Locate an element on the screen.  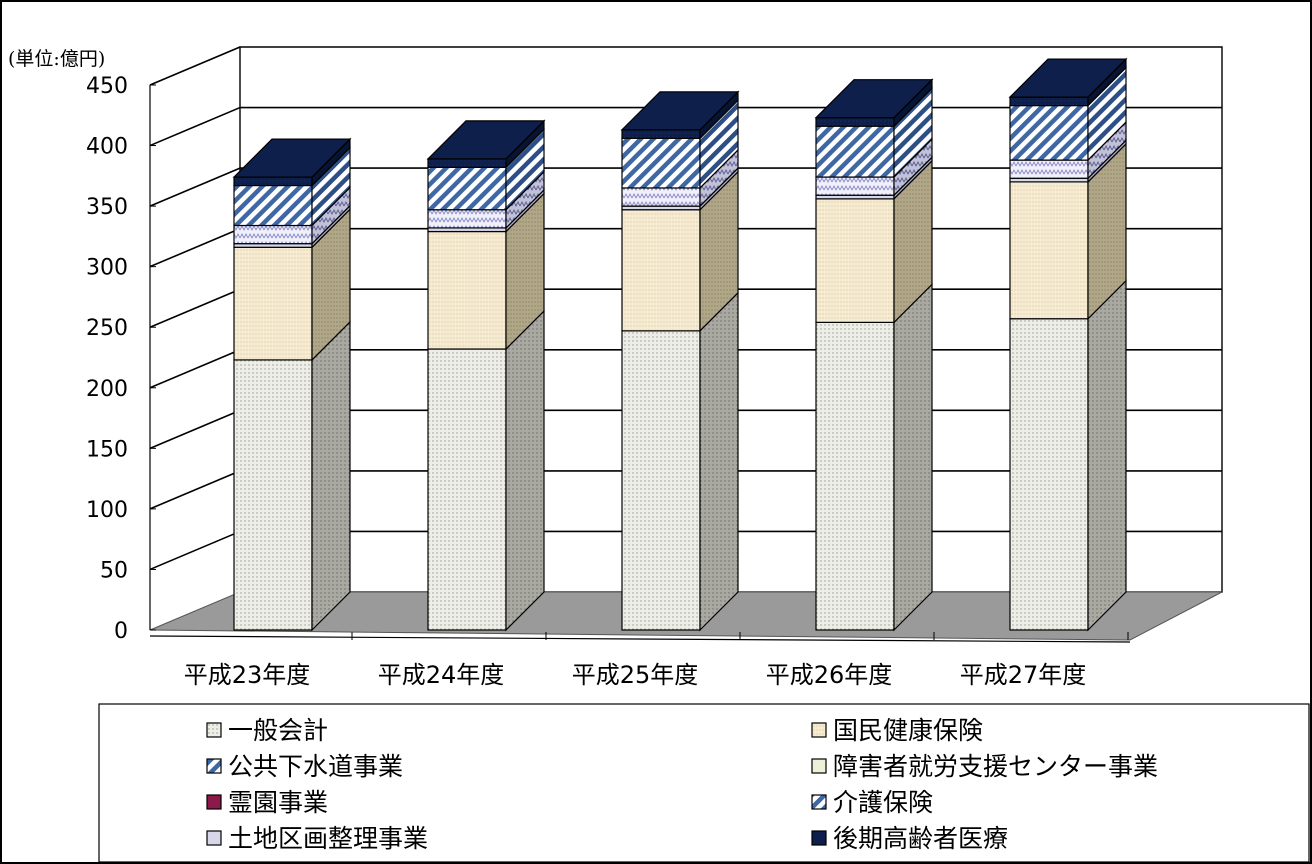
y-tick-label: 450 is located at coordinates (107, 86).